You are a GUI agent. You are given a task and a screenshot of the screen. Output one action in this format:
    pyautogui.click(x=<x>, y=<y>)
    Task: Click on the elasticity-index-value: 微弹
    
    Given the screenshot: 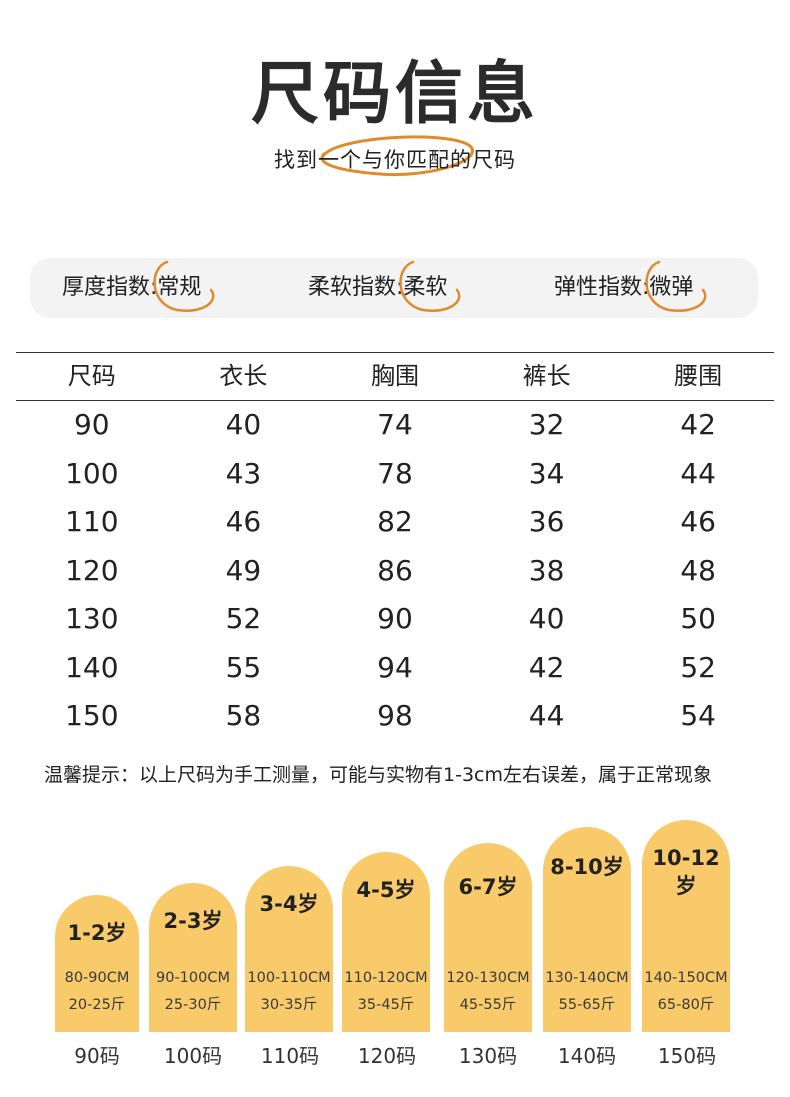 What is the action you would take?
    pyautogui.click(x=671, y=287)
    